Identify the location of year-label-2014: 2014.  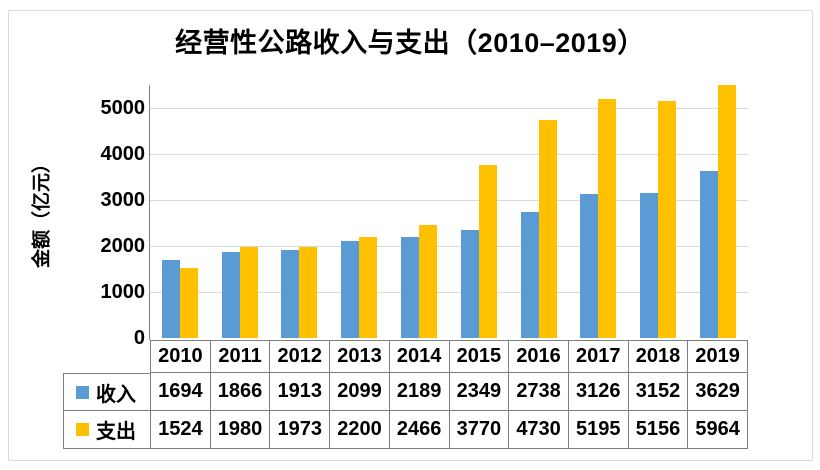
(418, 356).